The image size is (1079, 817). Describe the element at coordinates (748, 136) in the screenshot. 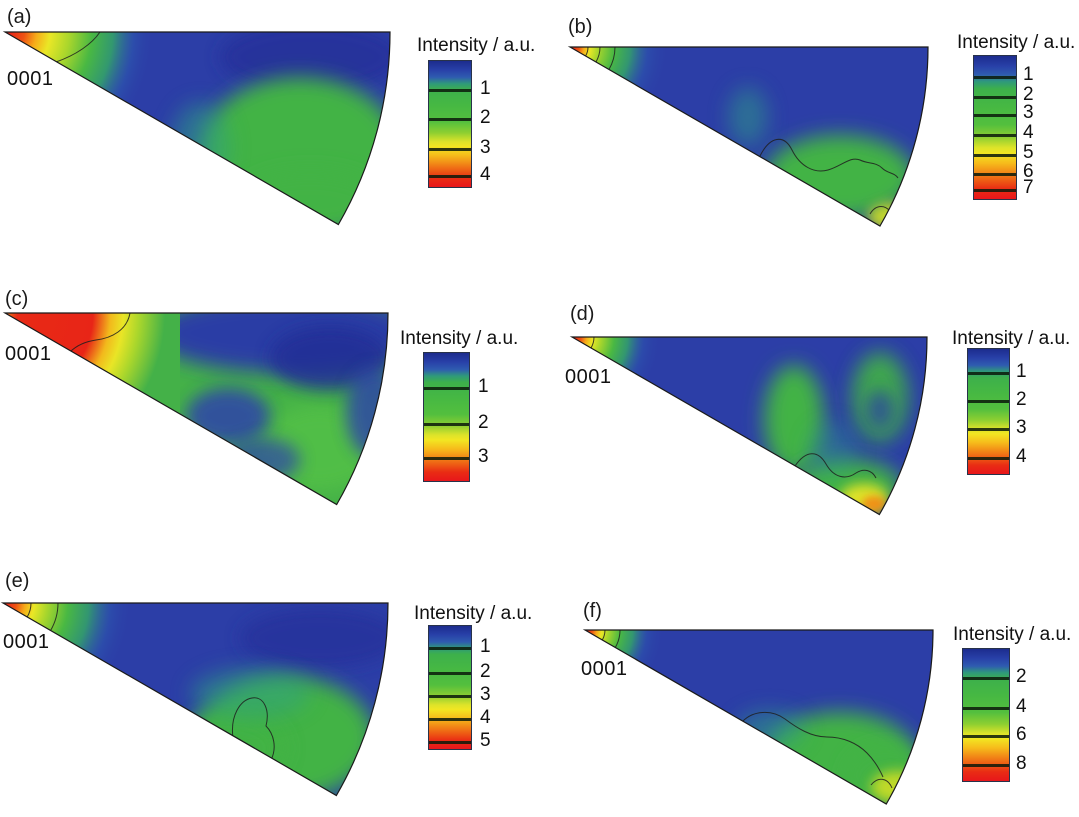

I see `ipf-wedge-plot-b` at that location.